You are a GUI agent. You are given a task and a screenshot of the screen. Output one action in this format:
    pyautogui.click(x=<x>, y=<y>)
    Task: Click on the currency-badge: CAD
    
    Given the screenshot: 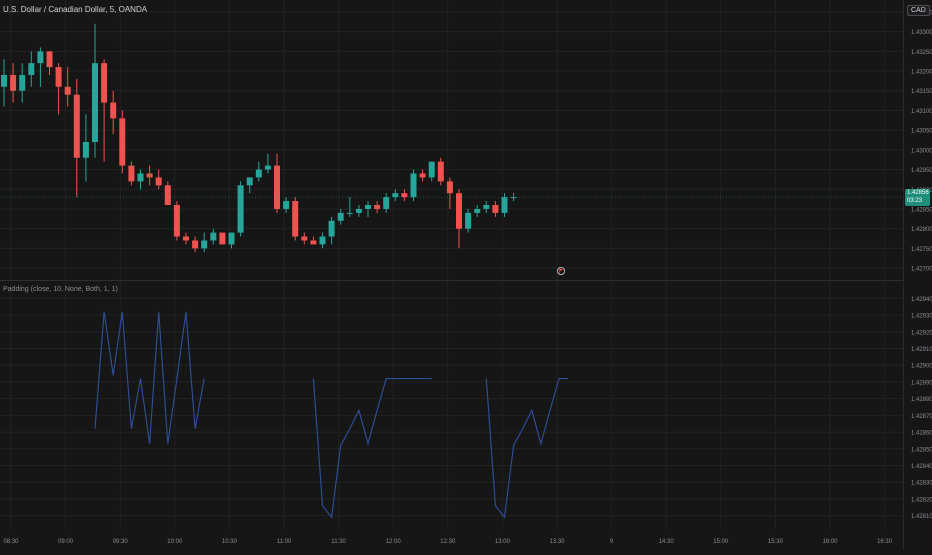 What is the action you would take?
    pyautogui.click(x=918, y=10)
    